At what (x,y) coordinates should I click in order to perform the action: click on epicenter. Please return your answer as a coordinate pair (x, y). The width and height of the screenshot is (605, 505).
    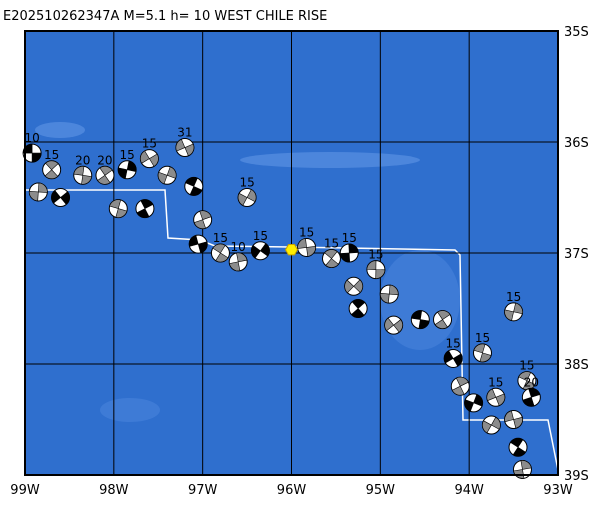
    Looking at the image, I should click on (291, 250).